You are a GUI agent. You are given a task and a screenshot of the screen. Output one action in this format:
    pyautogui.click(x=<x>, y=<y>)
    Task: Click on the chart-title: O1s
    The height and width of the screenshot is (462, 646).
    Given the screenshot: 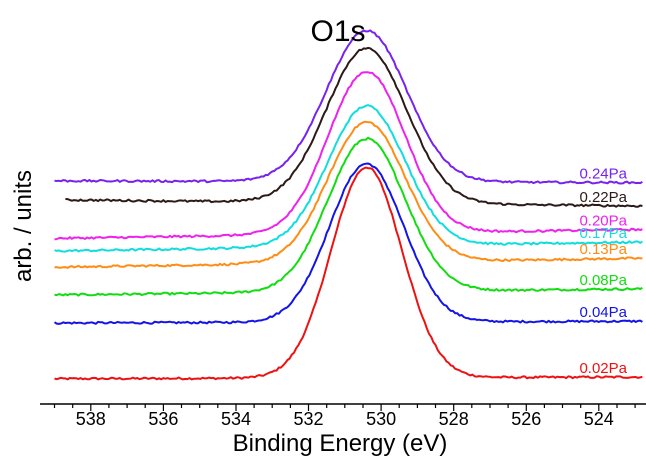 What is the action you would take?
    pyautogui.click(x=337, y=31)
    